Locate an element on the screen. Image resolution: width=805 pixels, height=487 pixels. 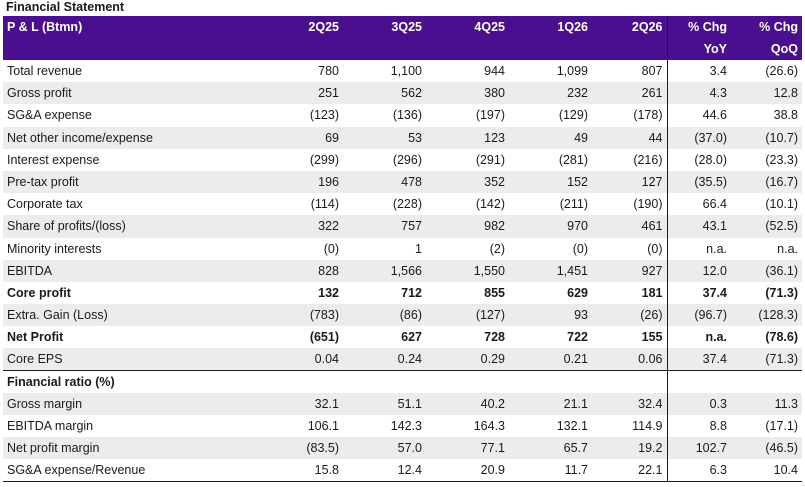
period-value: 21.1 is located at coordinates (550, 403).